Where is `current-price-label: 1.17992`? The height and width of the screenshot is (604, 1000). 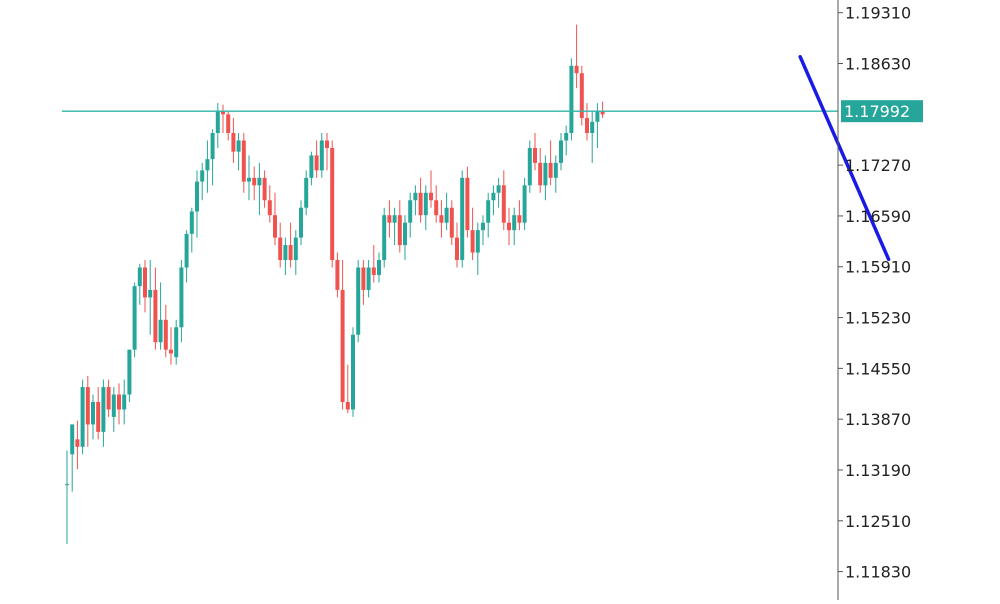 current-price-label: 1.17992 is located at coordinates (877, 111).